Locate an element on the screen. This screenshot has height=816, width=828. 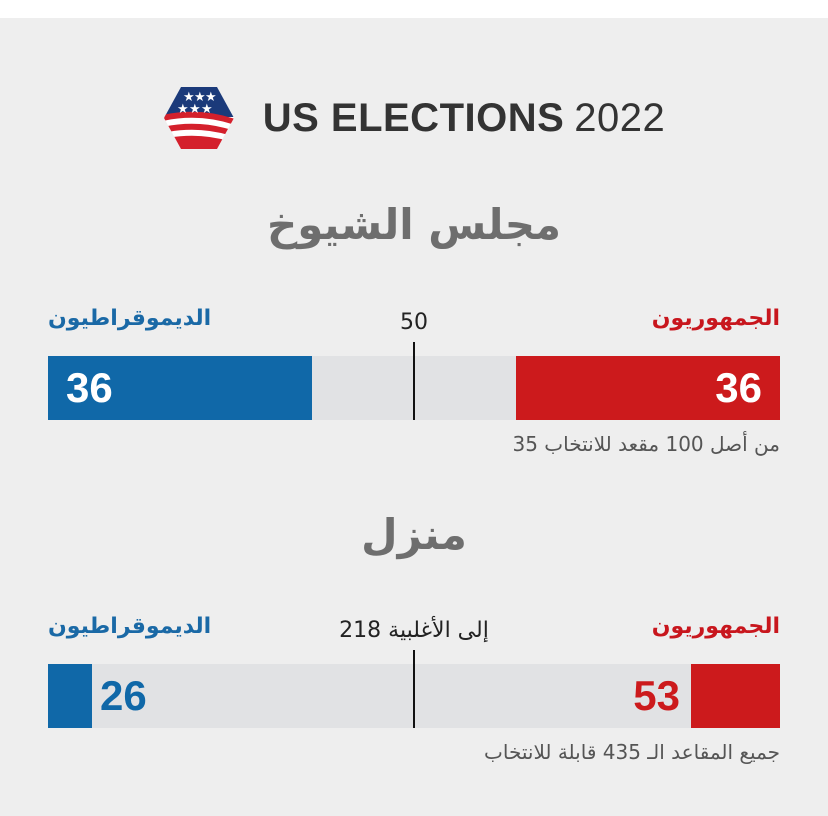
us-flag-hexagon-icon: ★ ★ ★ ★ ★ ★ is located at coordinates (198, 118).